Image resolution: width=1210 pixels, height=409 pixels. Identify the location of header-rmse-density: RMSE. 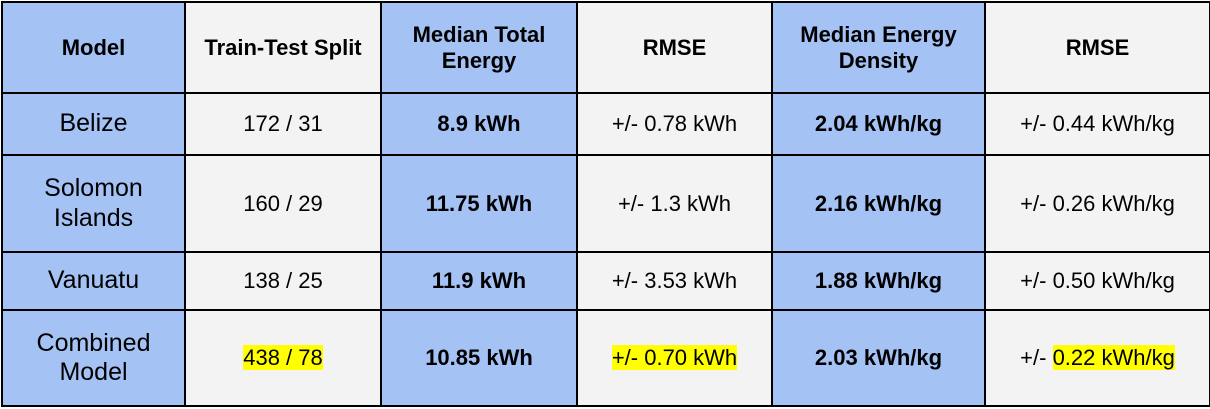
(1097, 47).